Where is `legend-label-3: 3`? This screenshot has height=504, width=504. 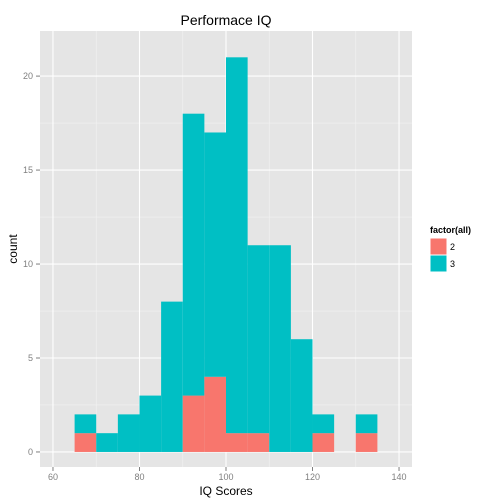
legend-label-3: 3 is located at coordinates (452, 264).